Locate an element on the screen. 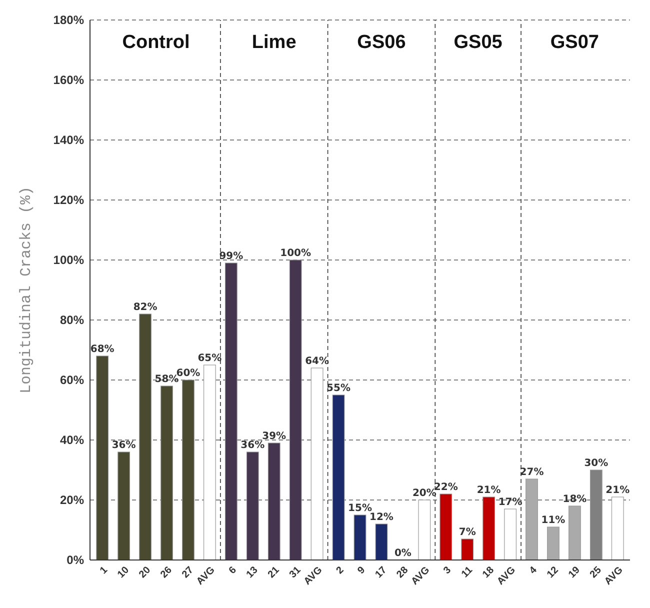 The image size is (650, 608). y-tick-label: 20% is located at coordinates (72, 500).